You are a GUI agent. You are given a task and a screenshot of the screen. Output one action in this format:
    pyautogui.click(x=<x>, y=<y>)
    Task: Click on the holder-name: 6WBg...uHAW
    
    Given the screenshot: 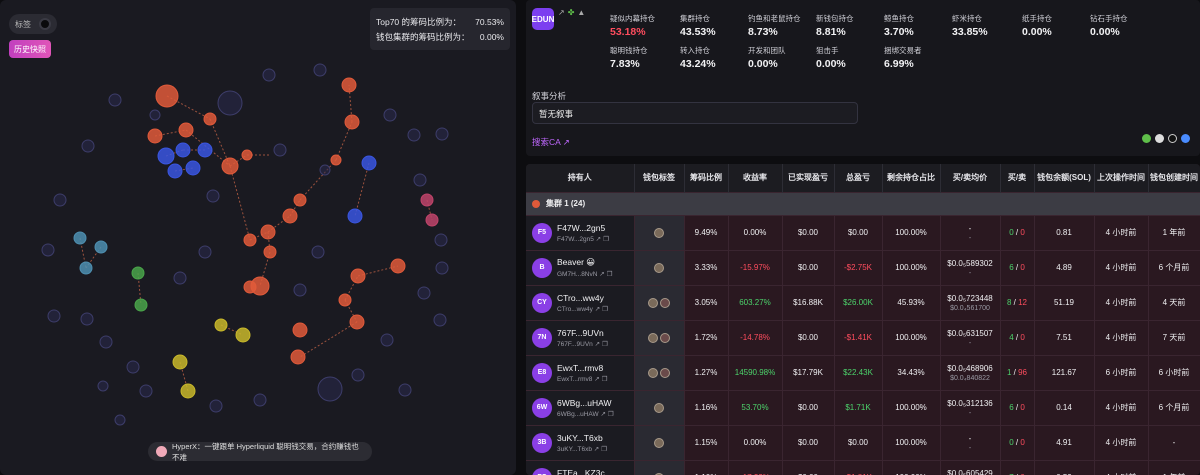 What is the action you would take?
    pyautogui.click(x=584, y=402)
    